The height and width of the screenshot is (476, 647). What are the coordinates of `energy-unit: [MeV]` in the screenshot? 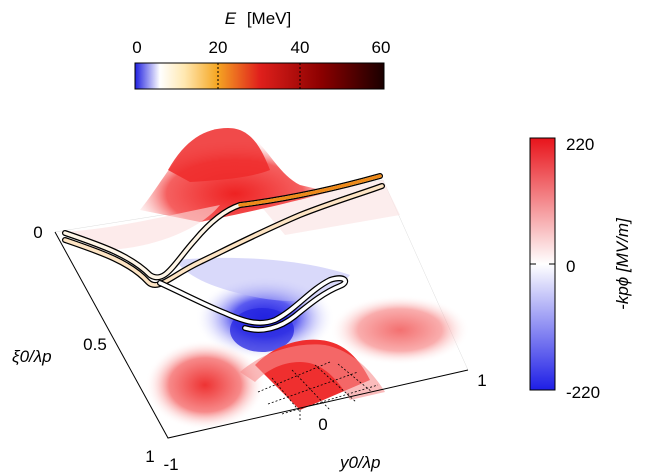 It's located at (269, 18).